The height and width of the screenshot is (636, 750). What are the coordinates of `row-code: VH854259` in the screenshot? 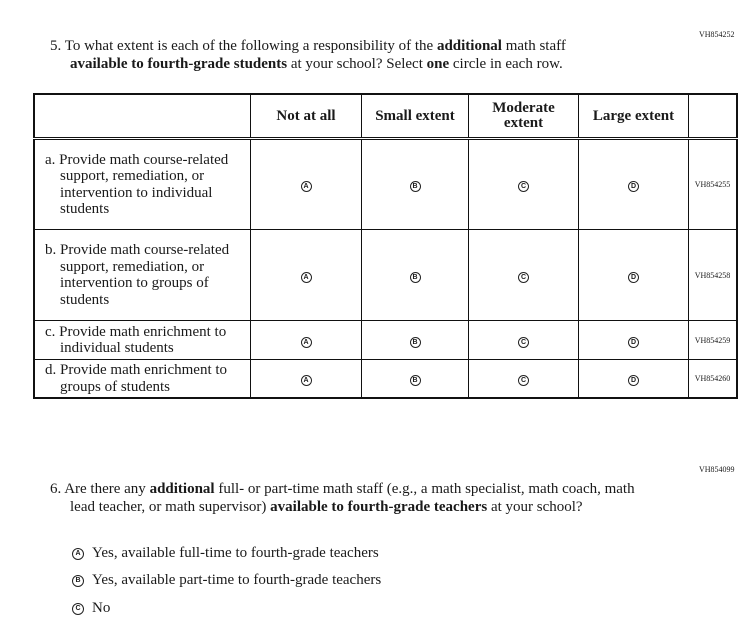 It's located at (713, 340).